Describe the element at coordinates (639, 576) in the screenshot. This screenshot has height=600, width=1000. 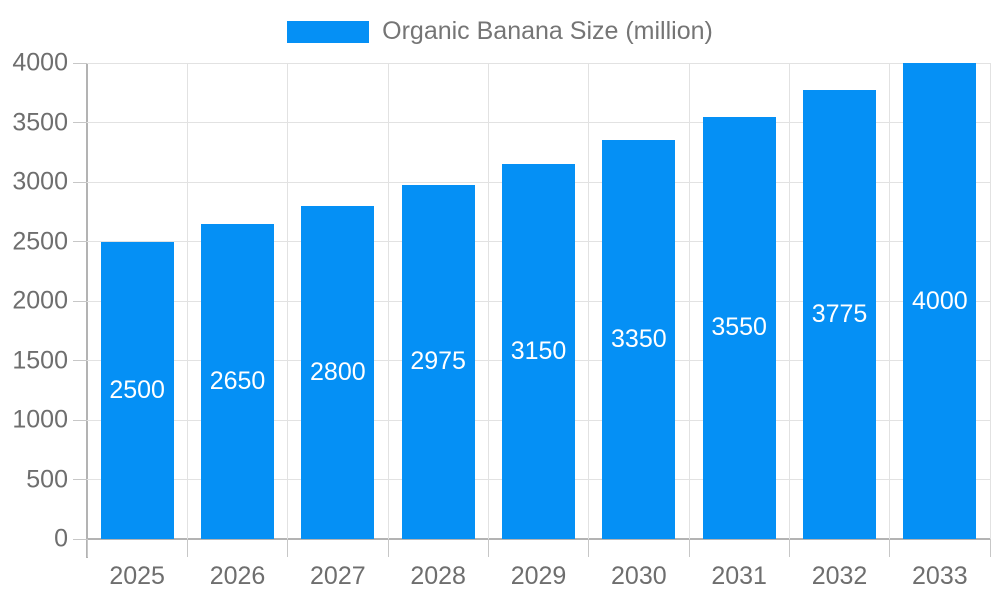
I see `x-axis-label: 2030` at that location.